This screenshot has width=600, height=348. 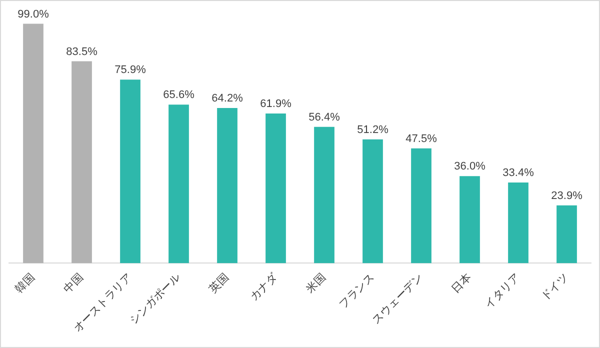 What do you see at coordinates (25, 283) in the screenshot?
I see `x-tick-label: 韓国` at bounding box center [25, 283].